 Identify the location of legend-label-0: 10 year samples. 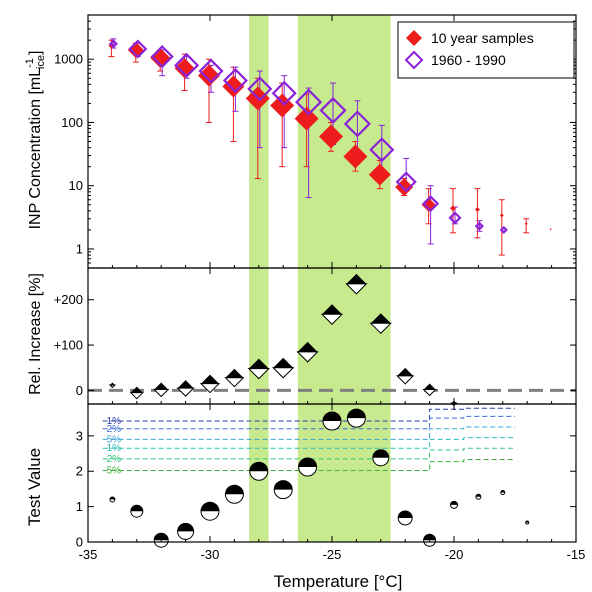
(482, 38).